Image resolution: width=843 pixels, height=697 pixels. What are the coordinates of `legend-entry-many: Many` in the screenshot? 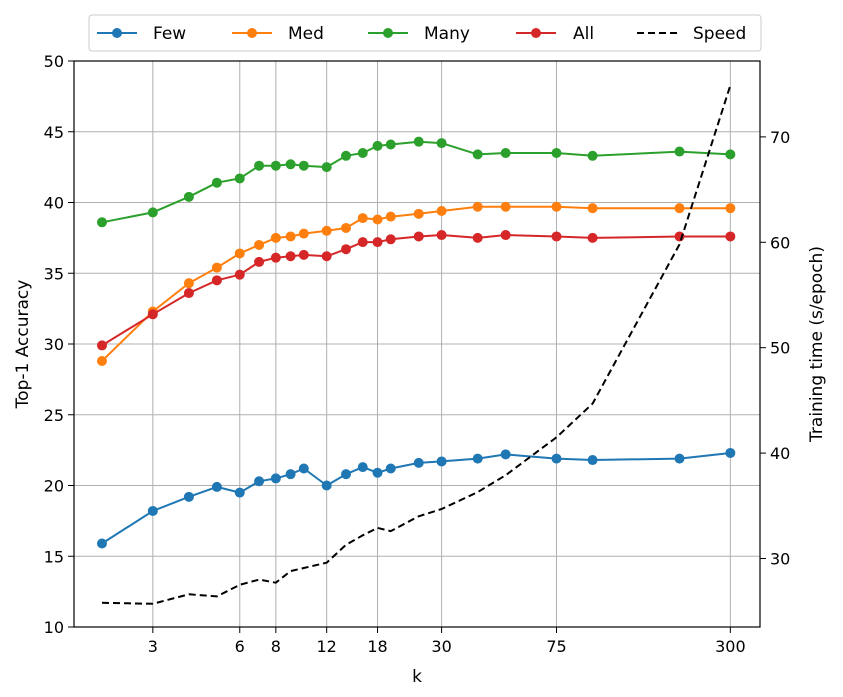 It's located at (419, 34).